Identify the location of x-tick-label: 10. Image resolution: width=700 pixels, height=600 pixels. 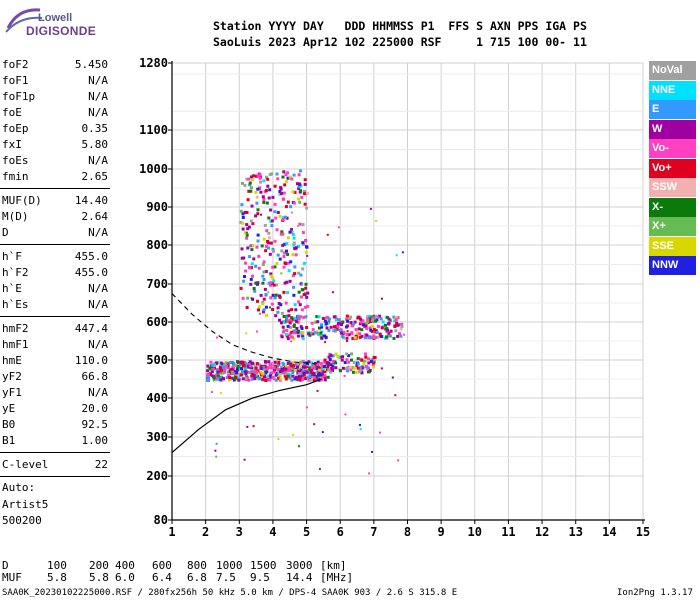
(475, 532).